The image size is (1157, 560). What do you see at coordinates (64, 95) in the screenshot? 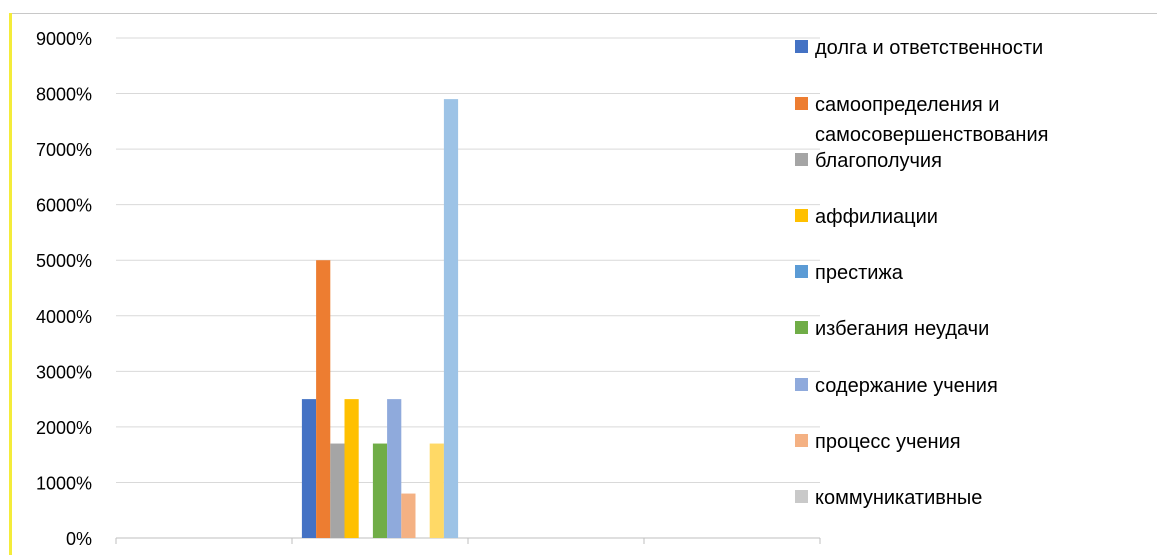
I see `y-tick-label: 8000%` at bounding box center [64, 95].